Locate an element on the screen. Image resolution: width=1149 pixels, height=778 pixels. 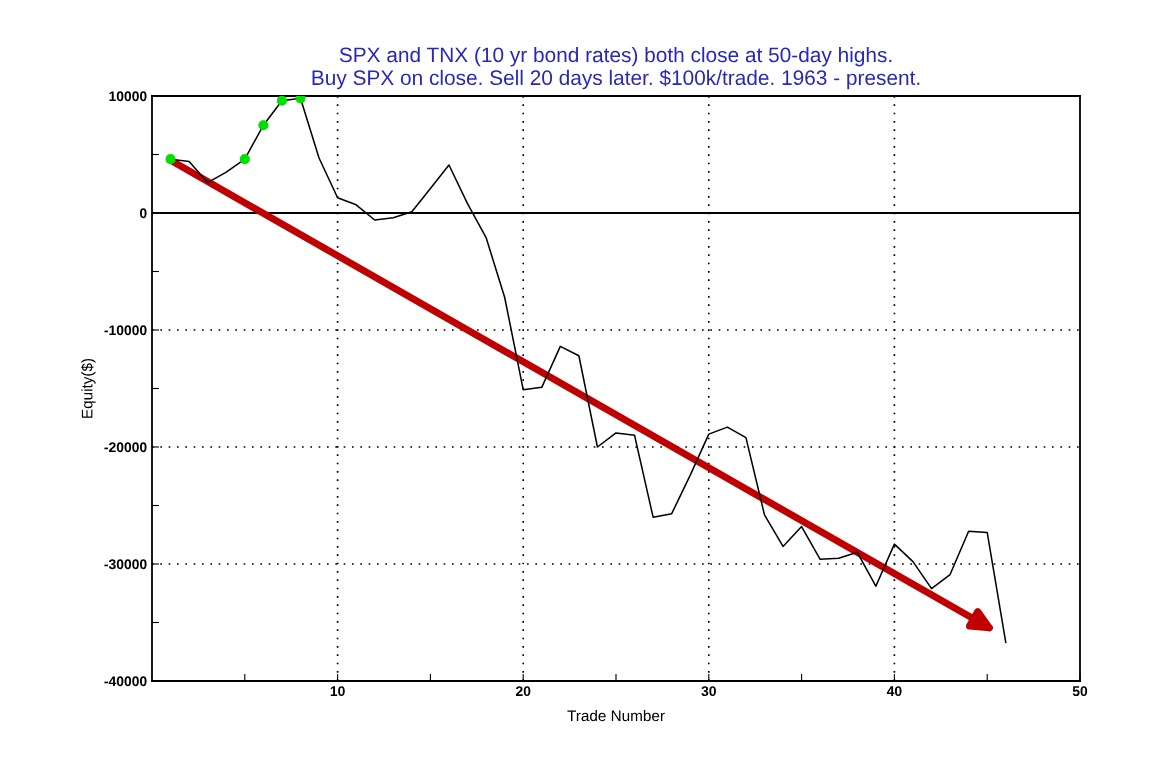
y-tick-label: 0 is located at coordinates (143, 213).